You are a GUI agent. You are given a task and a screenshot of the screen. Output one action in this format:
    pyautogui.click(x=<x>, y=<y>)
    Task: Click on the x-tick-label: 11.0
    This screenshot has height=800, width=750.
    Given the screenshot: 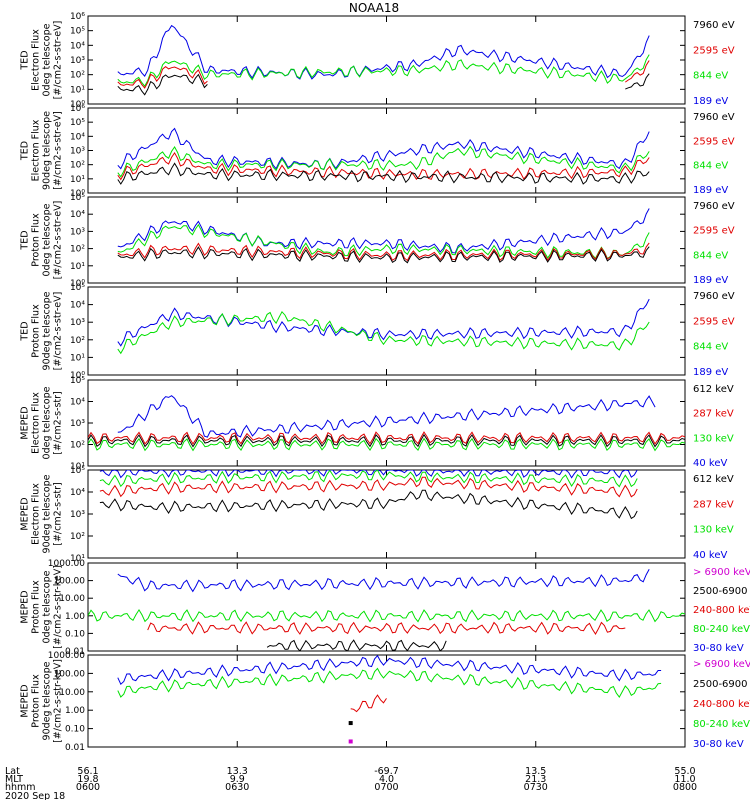 What is the action you would take?
    pyautogui.click(x=684, y=779)
    